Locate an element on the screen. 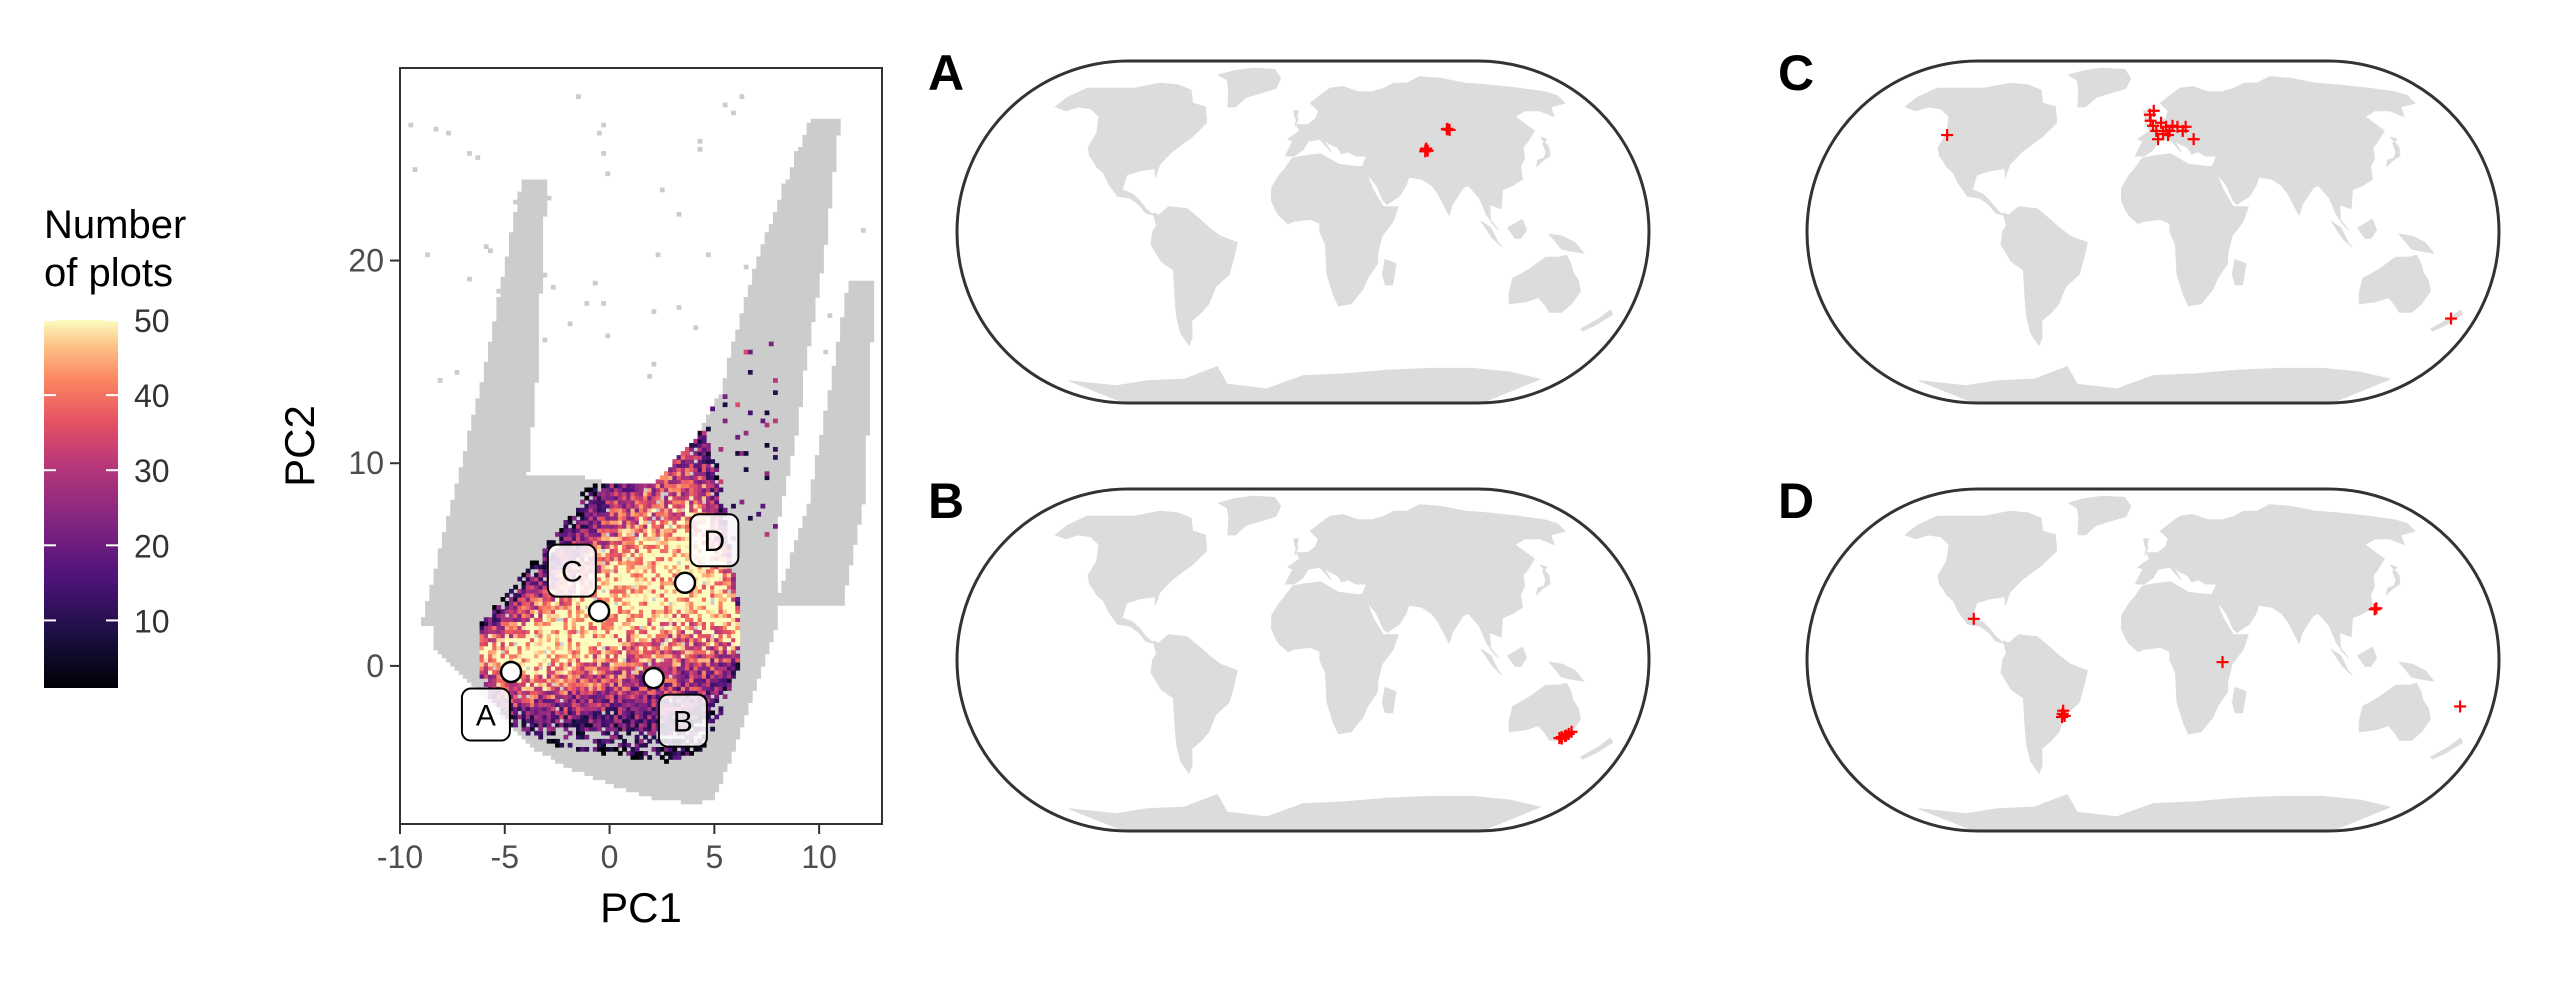 The image size is (2550, 990). y-tick-label: 20 is located at coordinates (366, 261).